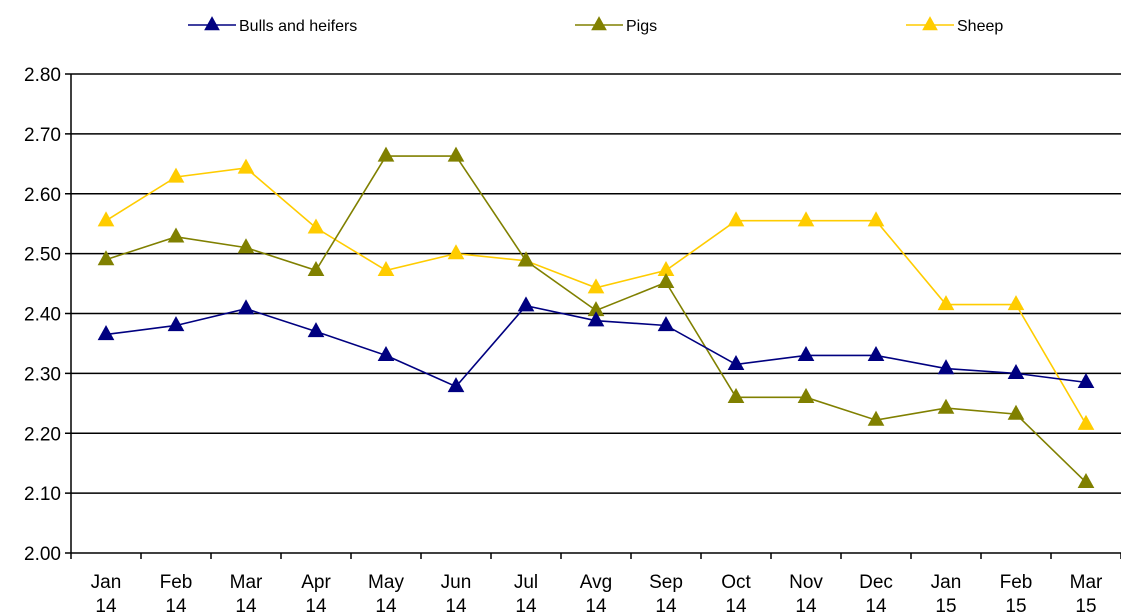 The image size is (1121, 616). Describe the element at coordinates (42, 315) in the screenshot. I see `y-tick-label: 2.40` at that location.